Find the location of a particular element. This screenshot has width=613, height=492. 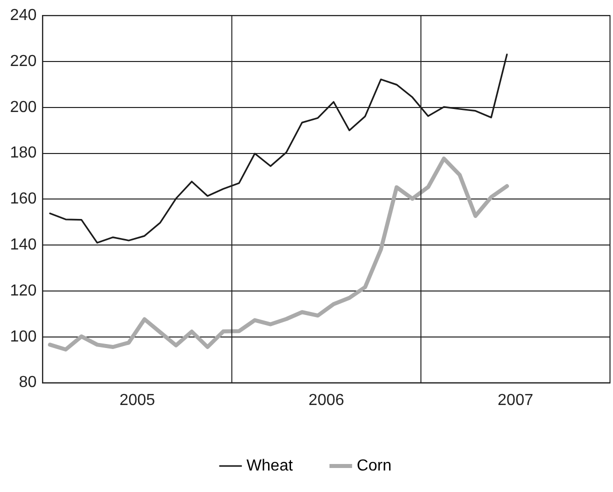

y-tick-label: 100 is located at coordinates (23, 337).